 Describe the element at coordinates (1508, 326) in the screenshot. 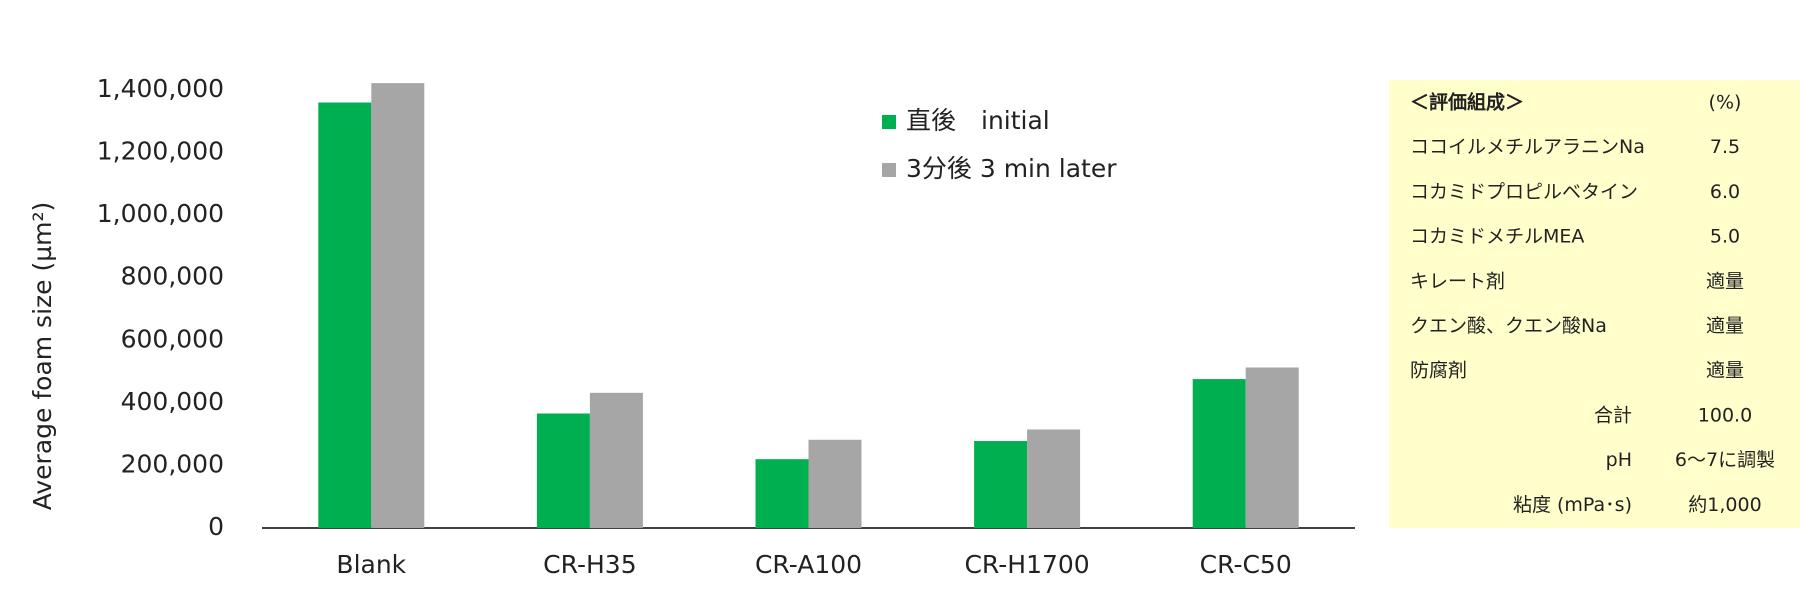

I see `table-cell: クエン酸、クエン酸Na` at that location.